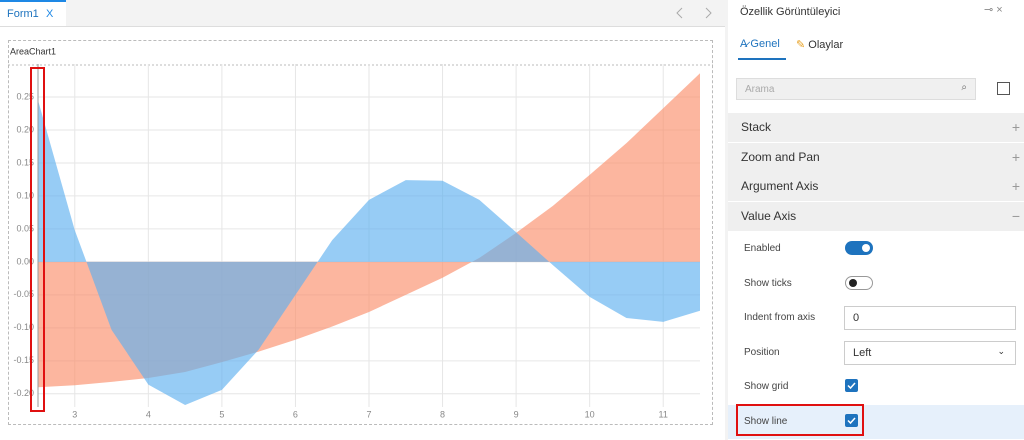  Describe the element at coordinates (1015, 215) in the screenshot. I see `expand-icon: −` at that location.